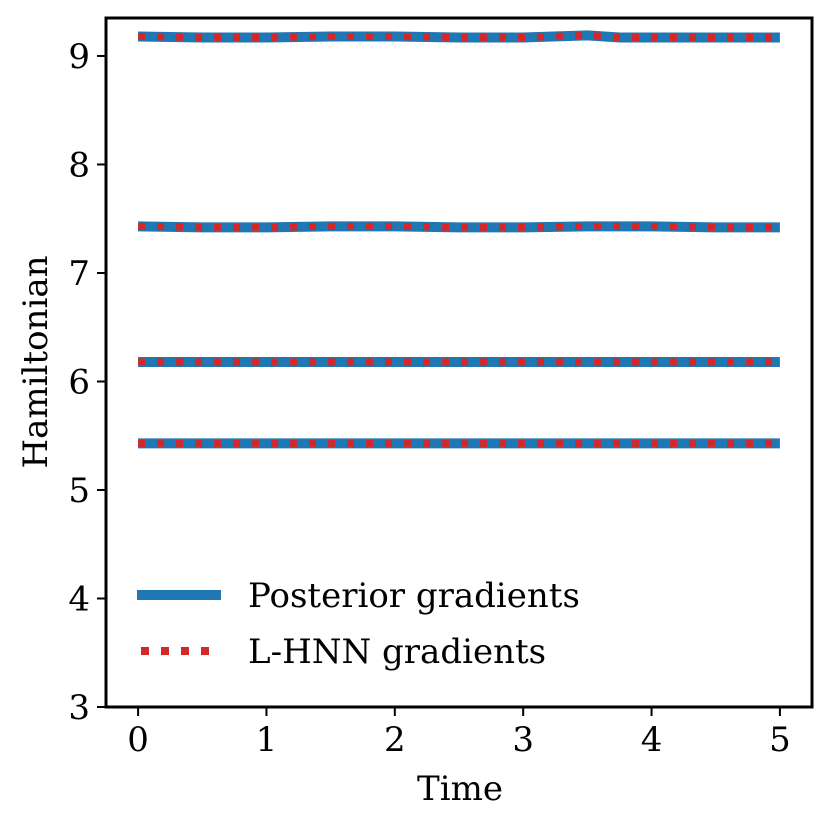 This screenshot has height=826, width=832. What do you see at coordinates (780, 740) in the screenshot?
I see `x-tick-label: 5` at bounding box center [780, 740].